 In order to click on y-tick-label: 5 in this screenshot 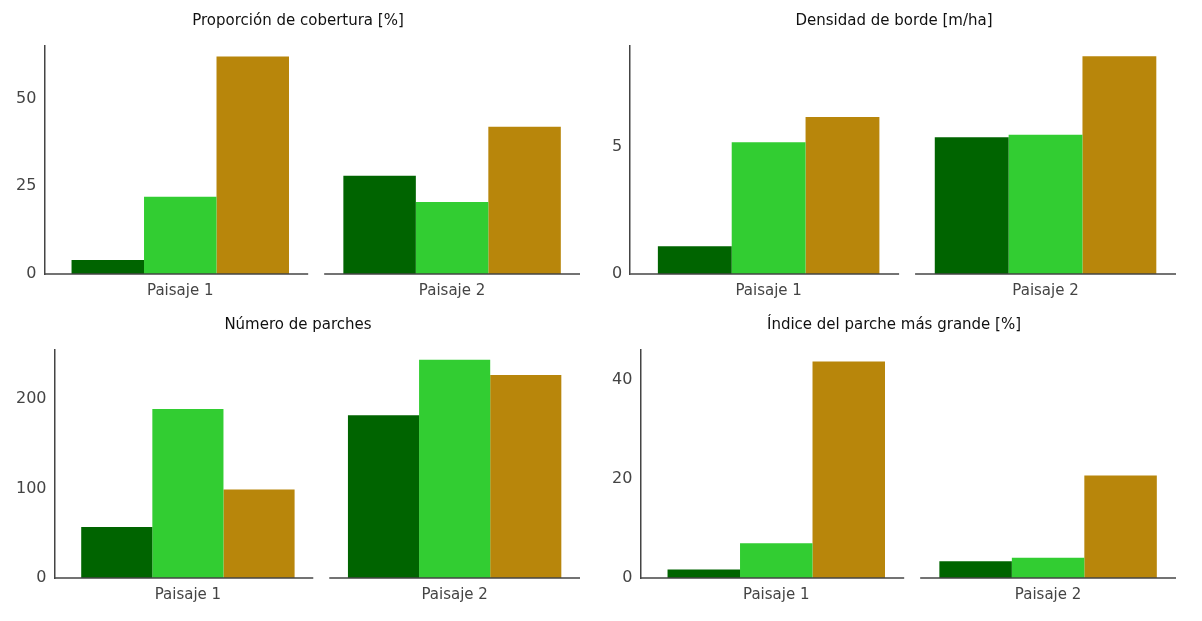, I will do `click(617, 146)`.